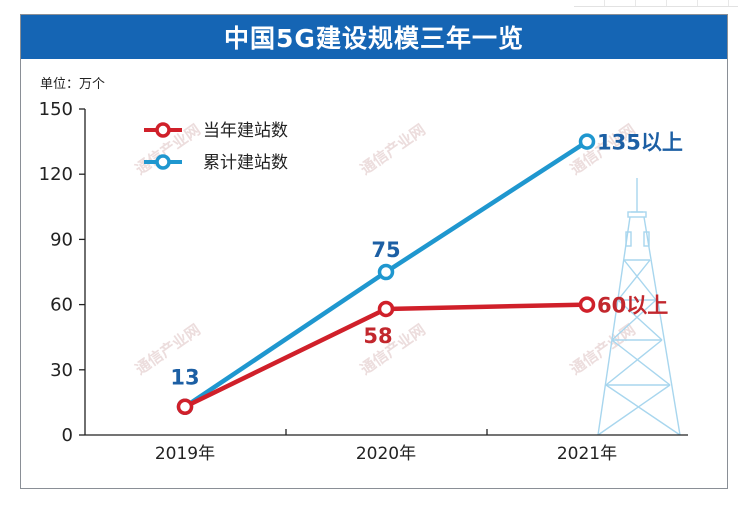 The height and width of the screenshot is (505, 738). What do you see at coordinates (377, 336) in the screenshot?
I see `data-label: 58` at bounding box center [377, 336].